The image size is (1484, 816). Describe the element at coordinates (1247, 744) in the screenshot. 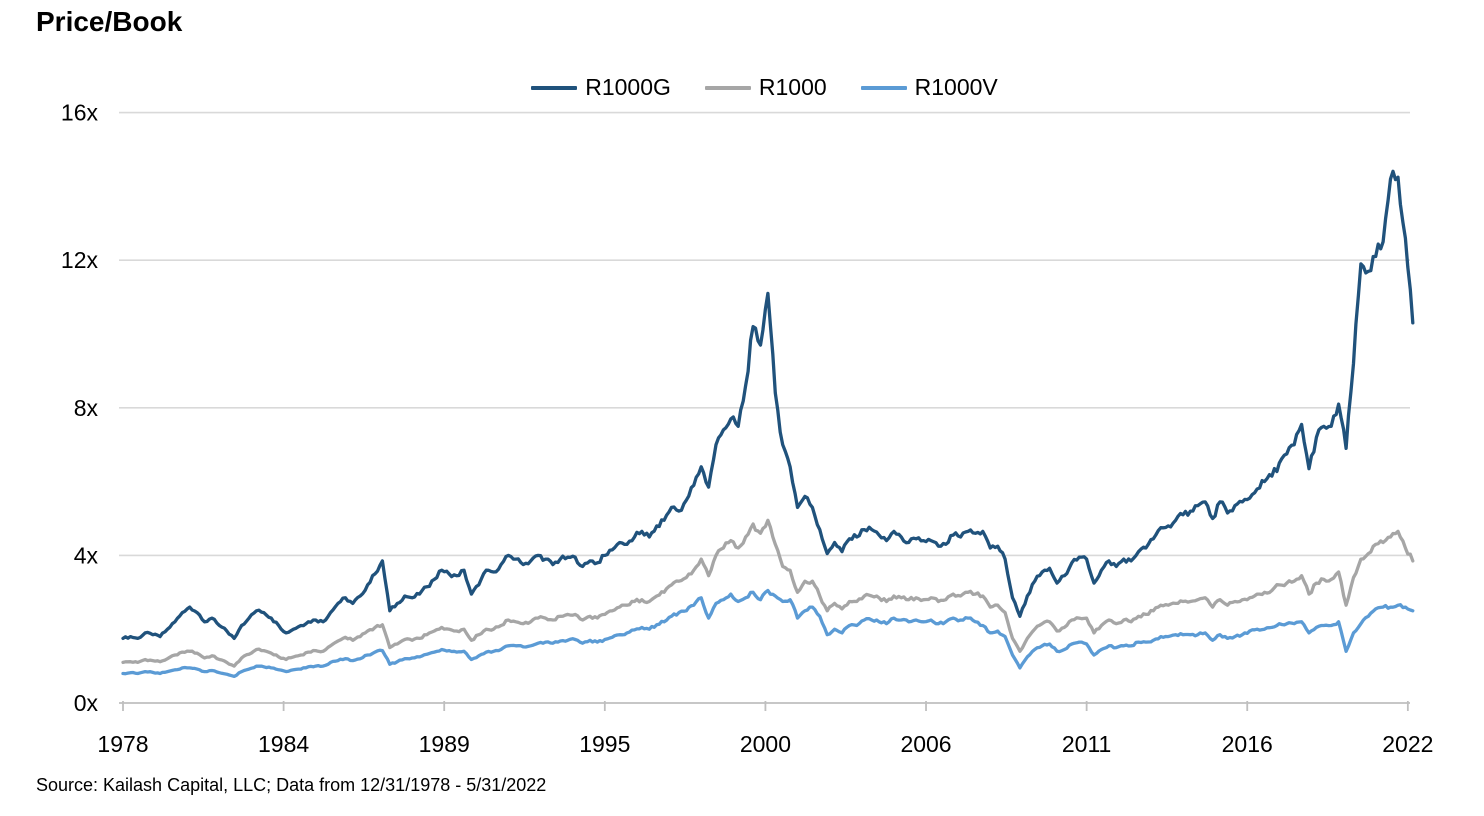

I see `x-tick-label: 2016` at that location.